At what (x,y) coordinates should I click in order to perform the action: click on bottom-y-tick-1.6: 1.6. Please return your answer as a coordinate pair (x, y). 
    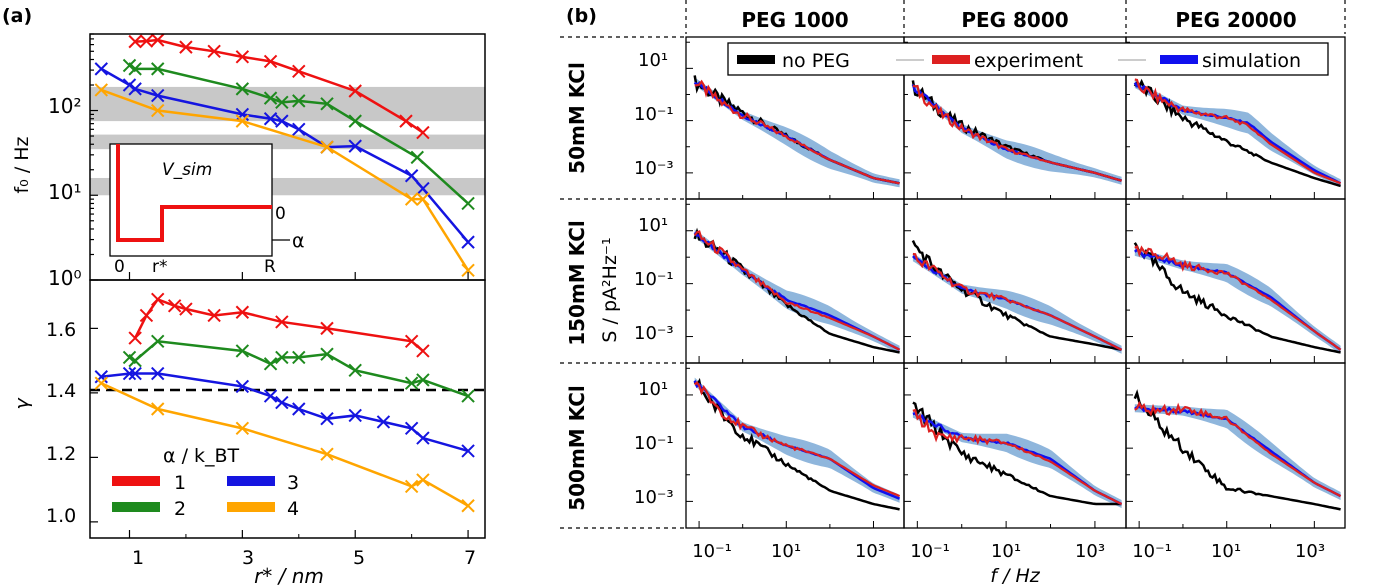
    Looking at the image, I should click on (61, 330).